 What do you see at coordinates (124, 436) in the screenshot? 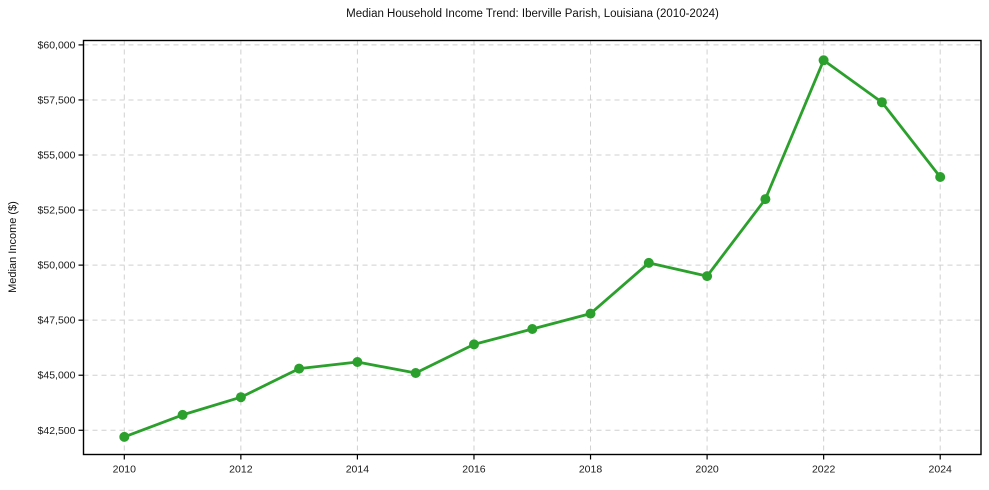
I see `data-point-2010` at bounding box center [124, 436].